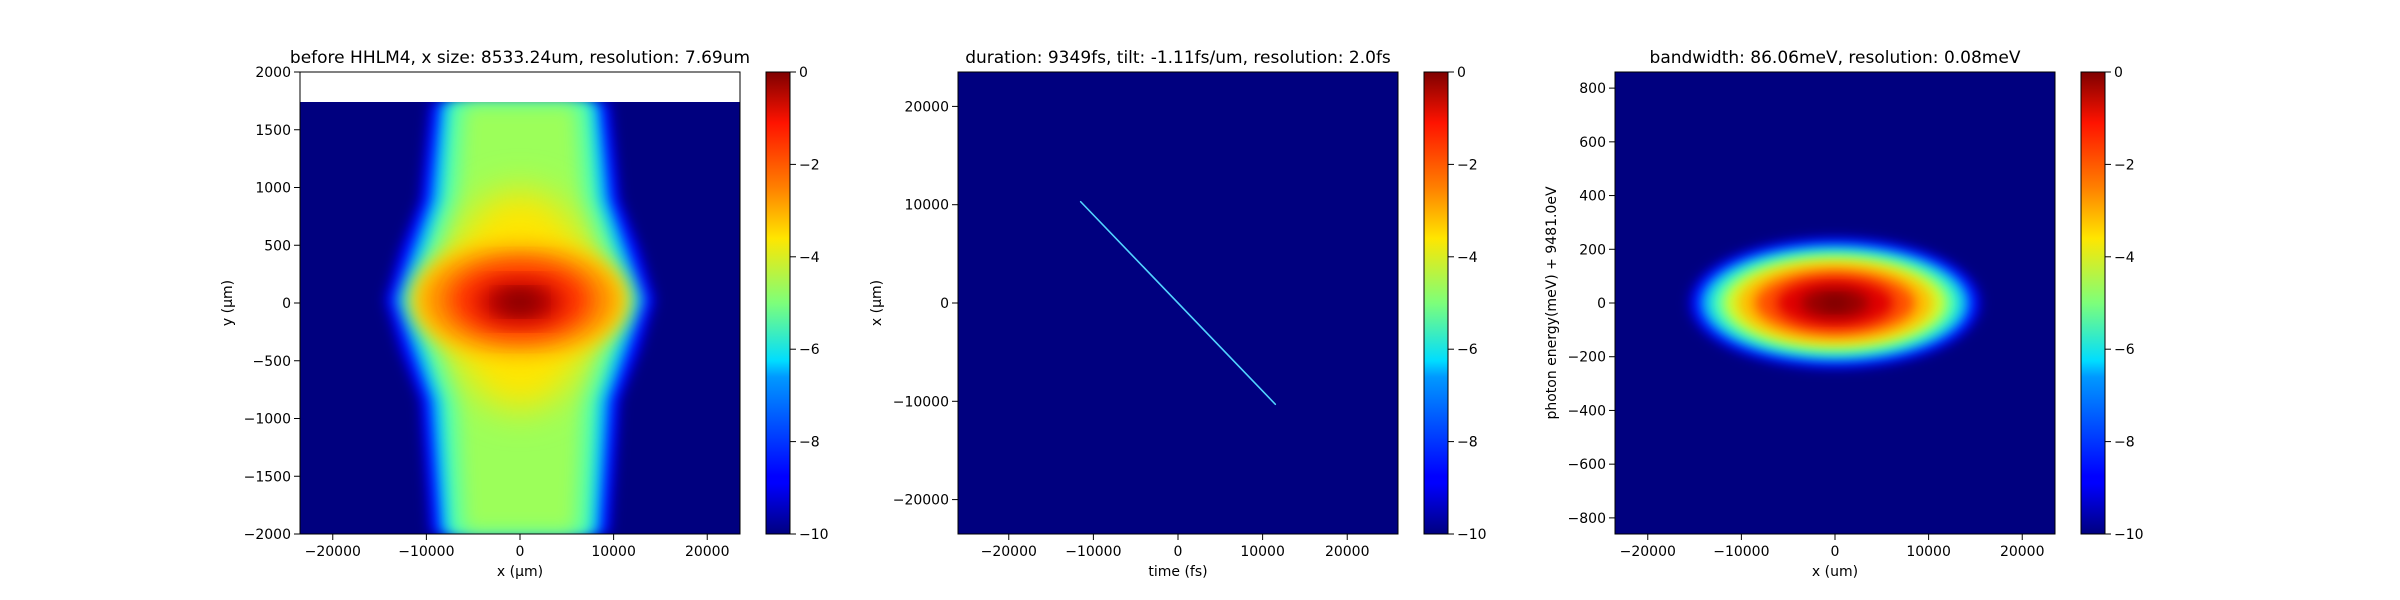 The height and width of the screenshot is (600, 2400). I want to click on y-tick: 600, so click(1597, 143).